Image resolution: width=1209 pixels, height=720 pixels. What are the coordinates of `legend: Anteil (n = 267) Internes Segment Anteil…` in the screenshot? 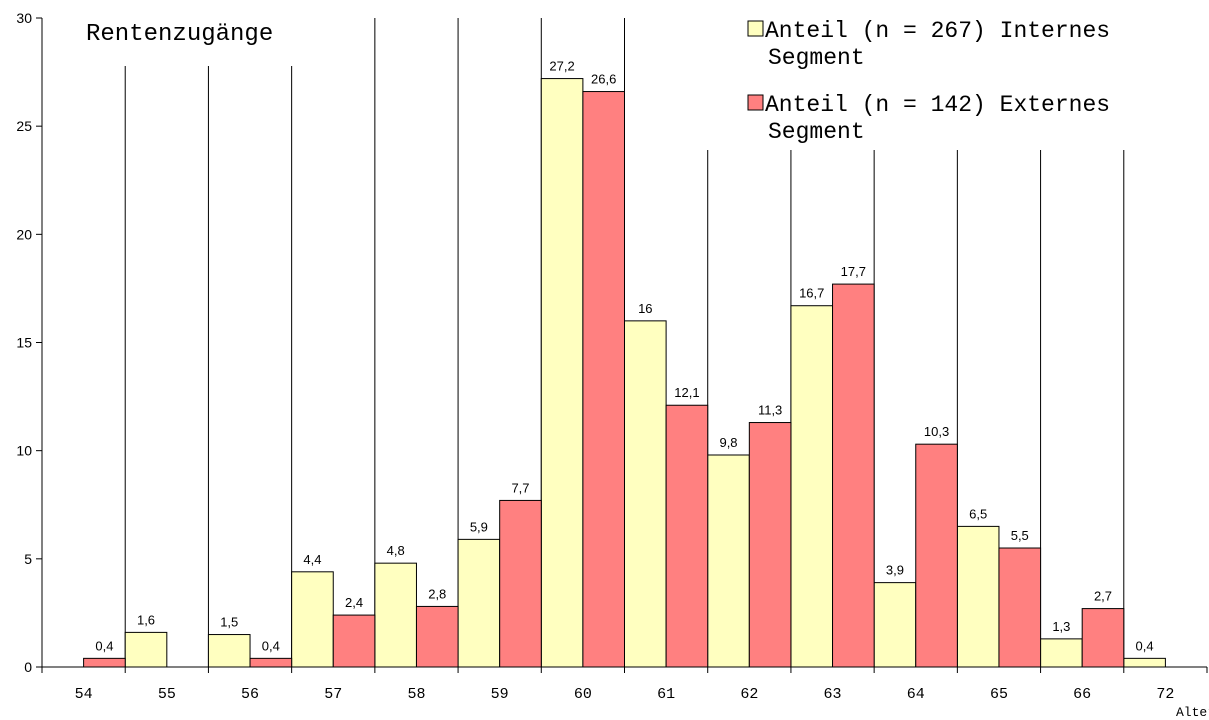 It's located at (928, 81).